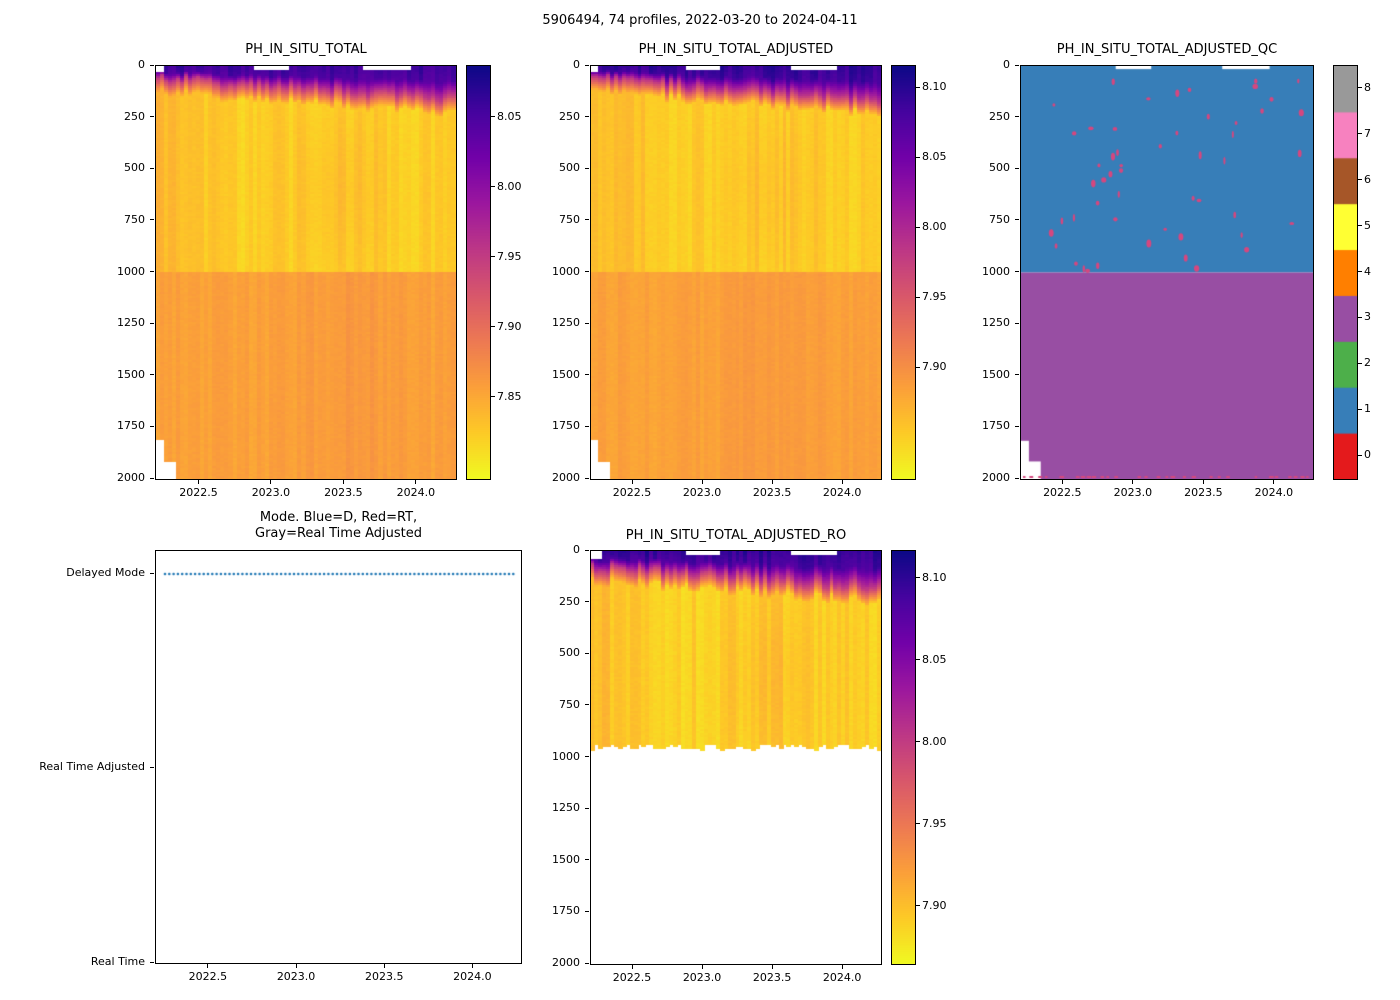 The image size is (1400, 1000). Describe the element at coordinates (1367, 409) in the screenshot. I see `colorbar-tick-label: 1` at that location.